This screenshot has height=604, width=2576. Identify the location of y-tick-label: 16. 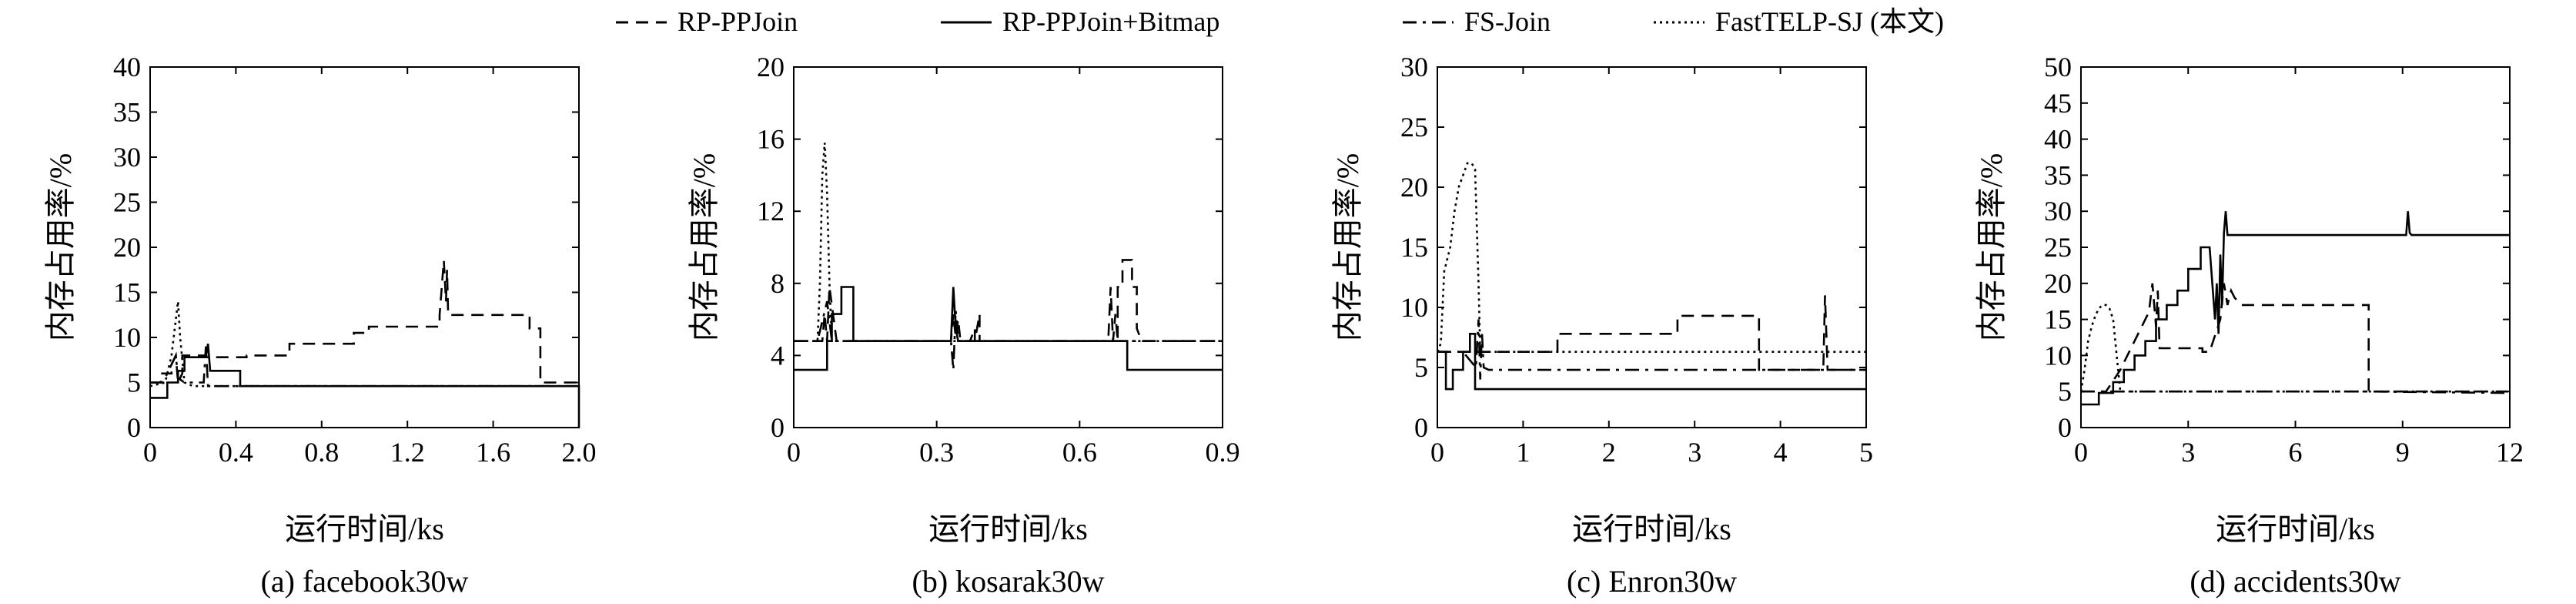
(771, 139).